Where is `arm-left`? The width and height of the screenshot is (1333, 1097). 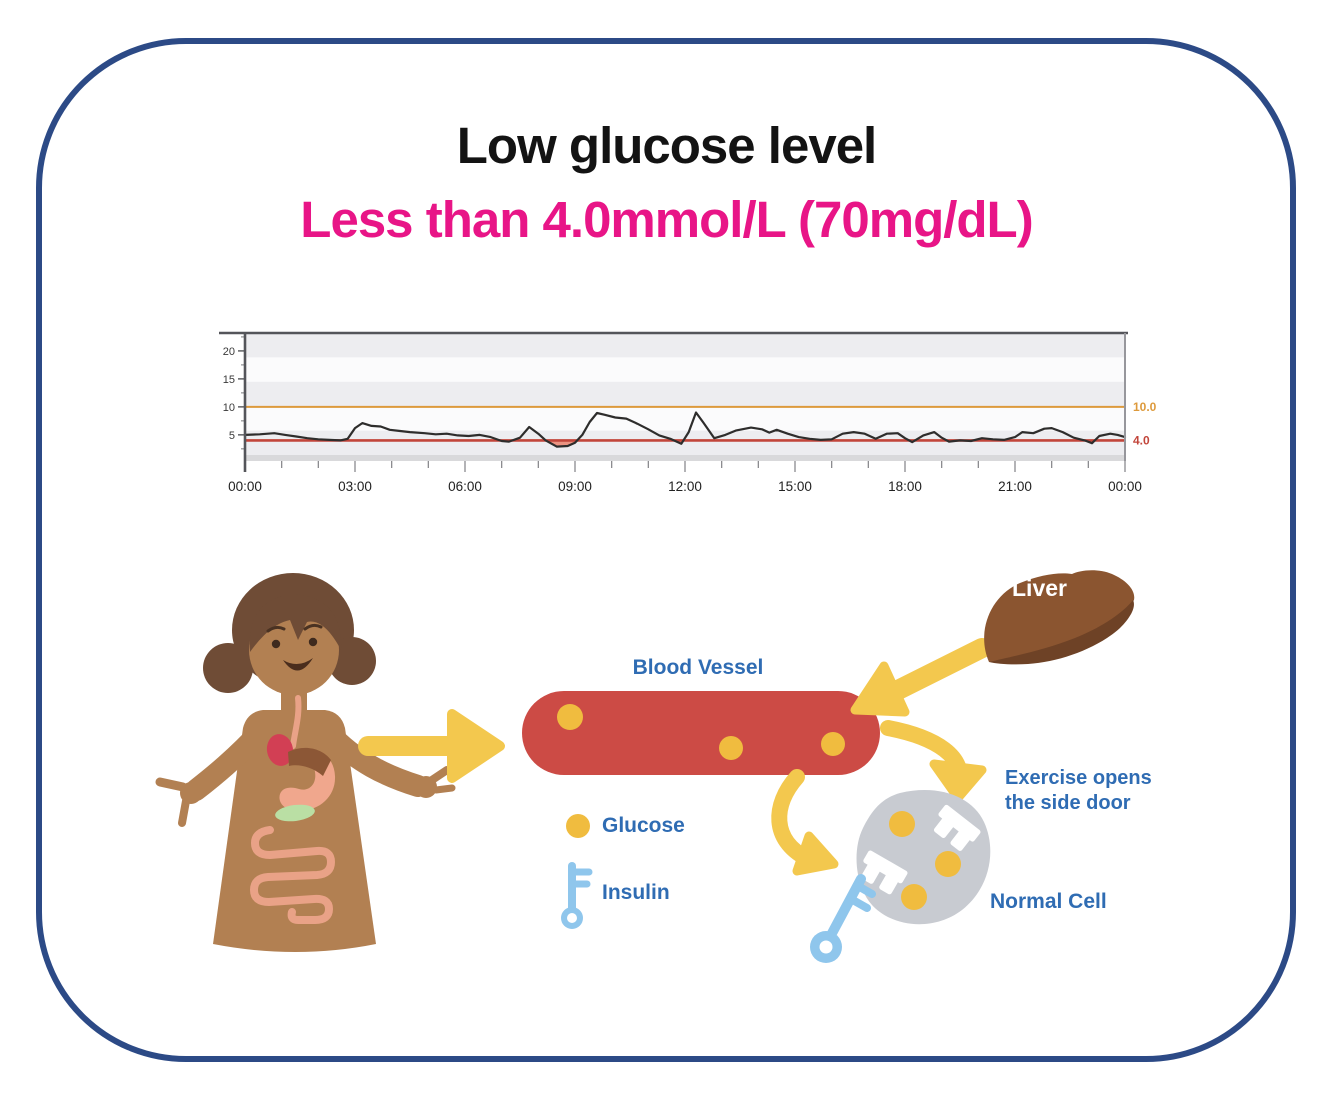
arm-left is located at coordinates (229, 760).